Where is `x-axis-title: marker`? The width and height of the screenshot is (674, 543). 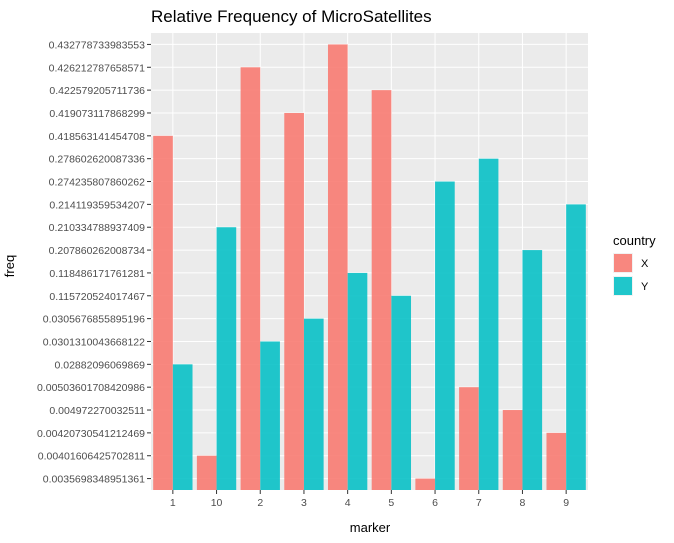
x-axis-title: marker is located at coordinates (370, 527).